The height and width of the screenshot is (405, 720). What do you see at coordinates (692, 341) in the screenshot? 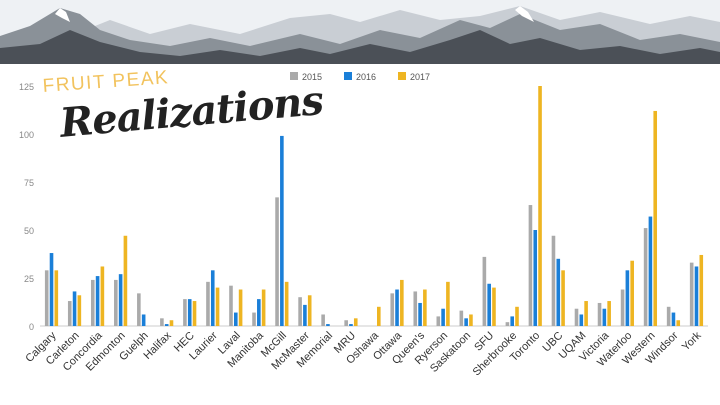
I see `x-tick-label: York` at bounding box center [692, 341].